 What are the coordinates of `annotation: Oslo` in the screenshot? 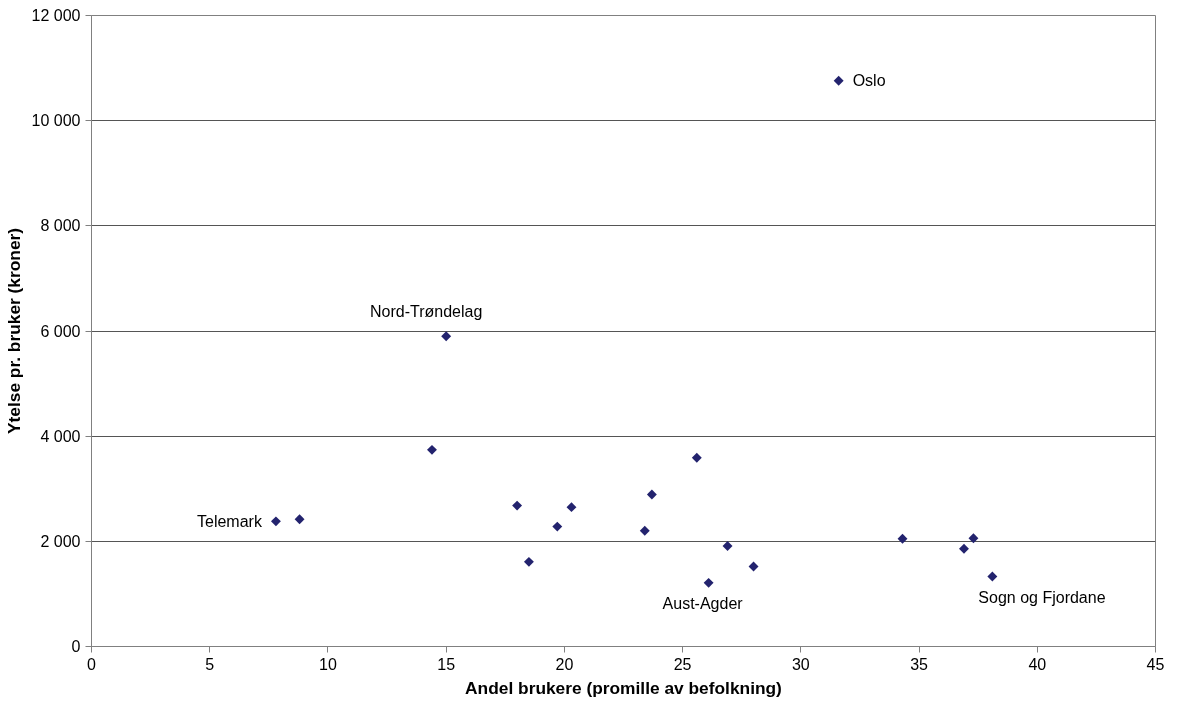 It's located at (869, 81).